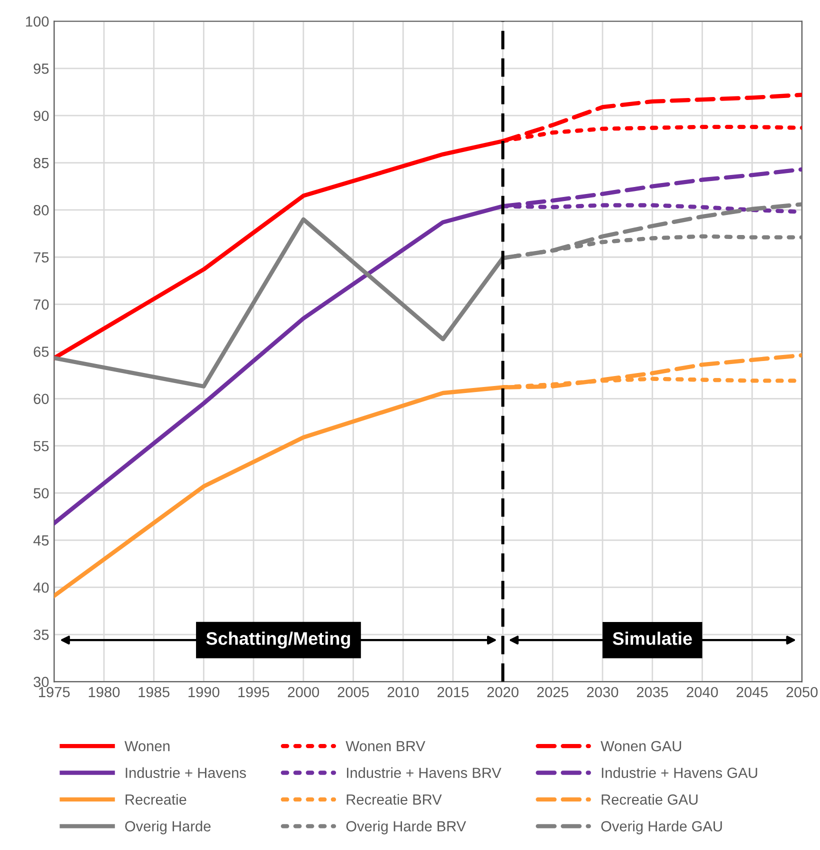 Image resolution: width=820 pixels, height=850 pixels. What do you see at coordinates (41, 69) in the screenshot?
I see `y-tick-label: 95` at bounding box center [41, 69].